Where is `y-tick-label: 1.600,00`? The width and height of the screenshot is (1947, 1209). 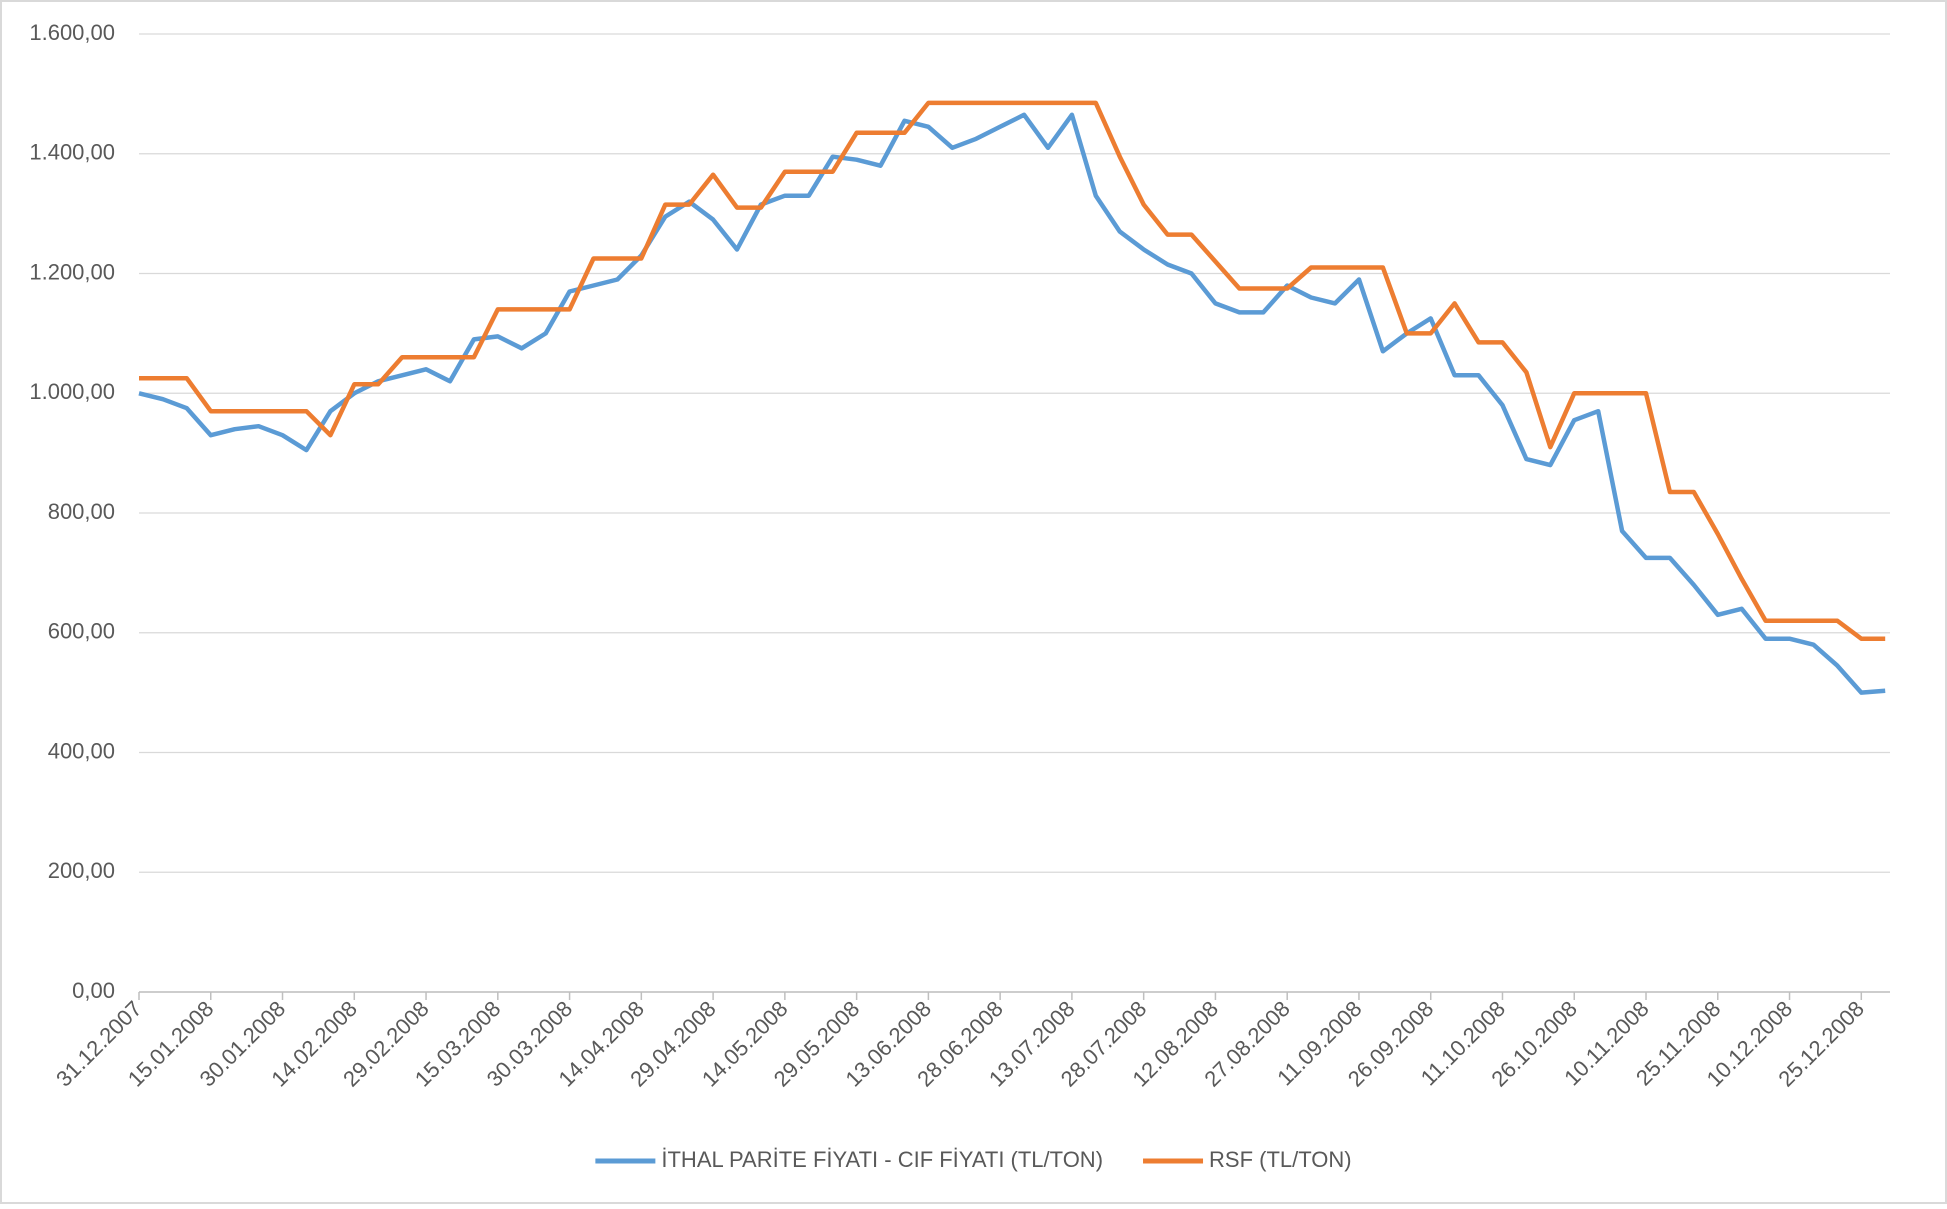
y-tick-label: 1.600,00 is located at coordinates (72, 32).